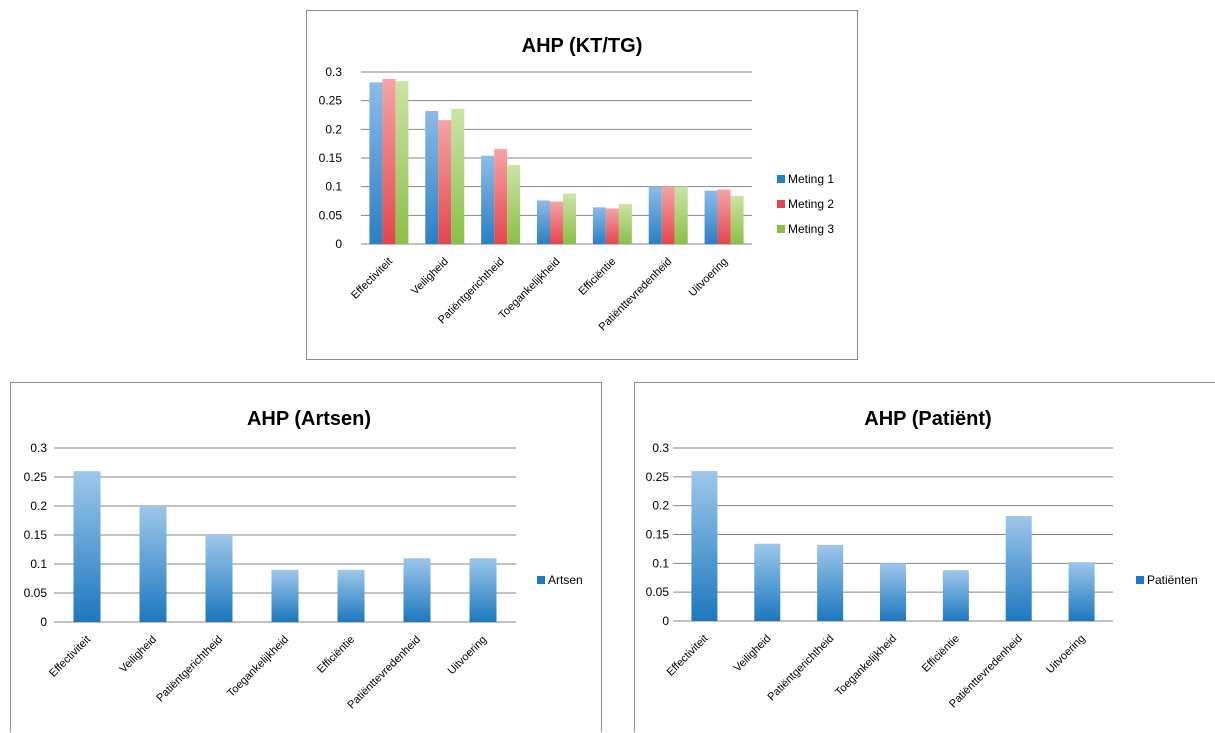 This screenshot has width=1215, height=733. Describe the element at coordinates (811, 229) in the screenshot. I see `legend-label: Meting 3` at that location.